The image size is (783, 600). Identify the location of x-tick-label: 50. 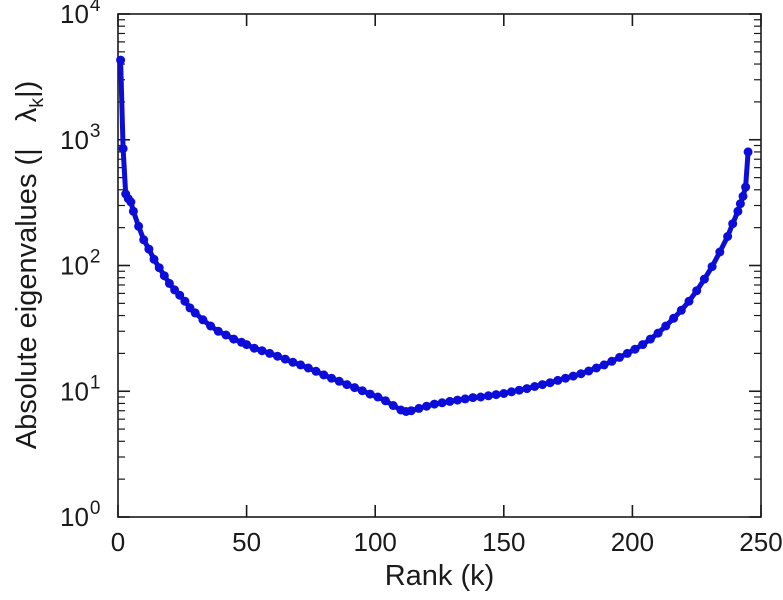
(246, 542).